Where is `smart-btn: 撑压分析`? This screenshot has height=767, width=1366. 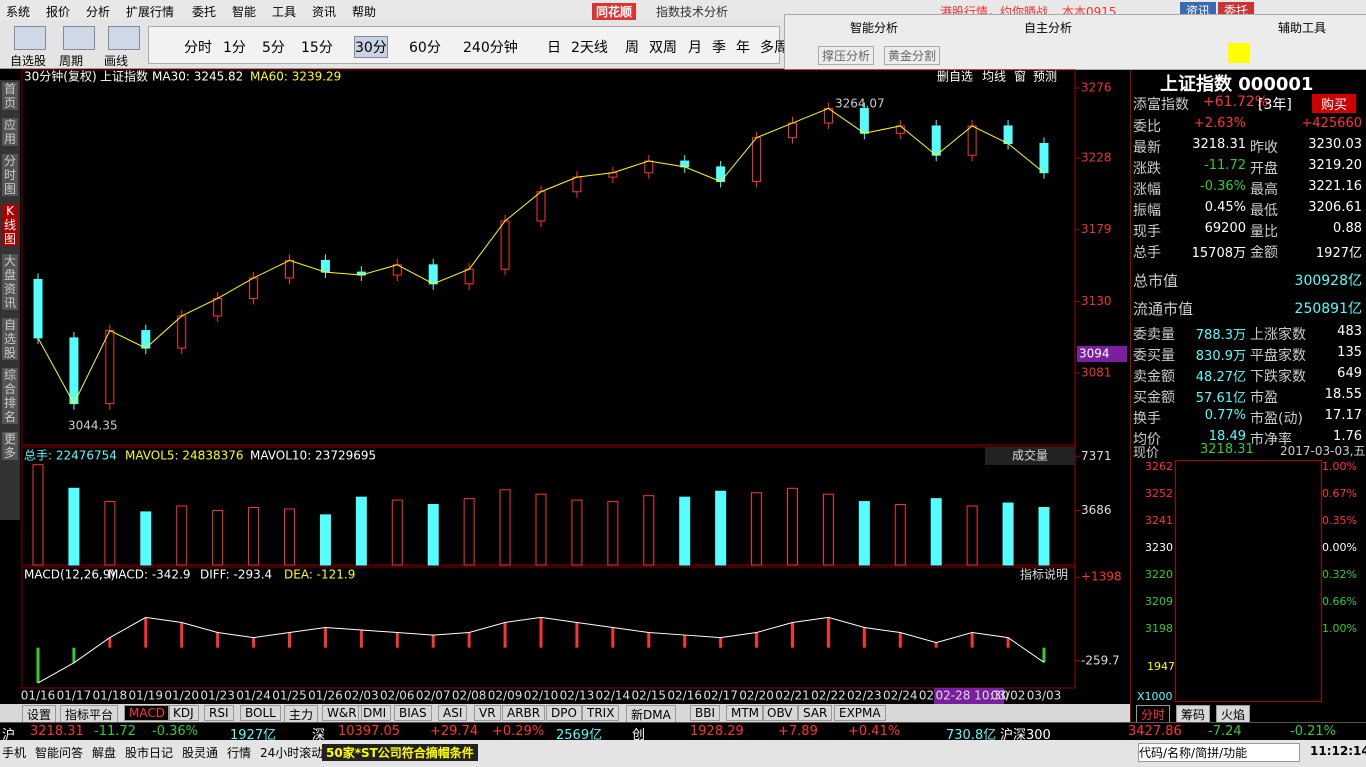 smart-btn: 撑压分析 is located at coordinates (846, 55).